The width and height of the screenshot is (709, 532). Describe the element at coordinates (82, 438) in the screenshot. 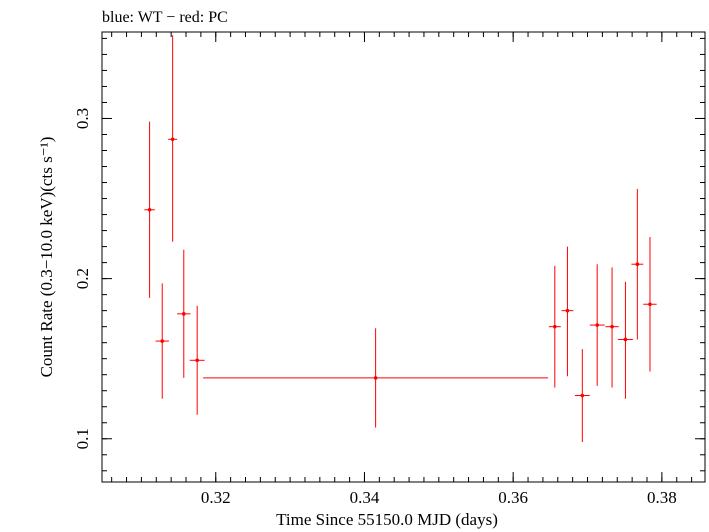

I see `y-tick-label: 0.1` at that location.